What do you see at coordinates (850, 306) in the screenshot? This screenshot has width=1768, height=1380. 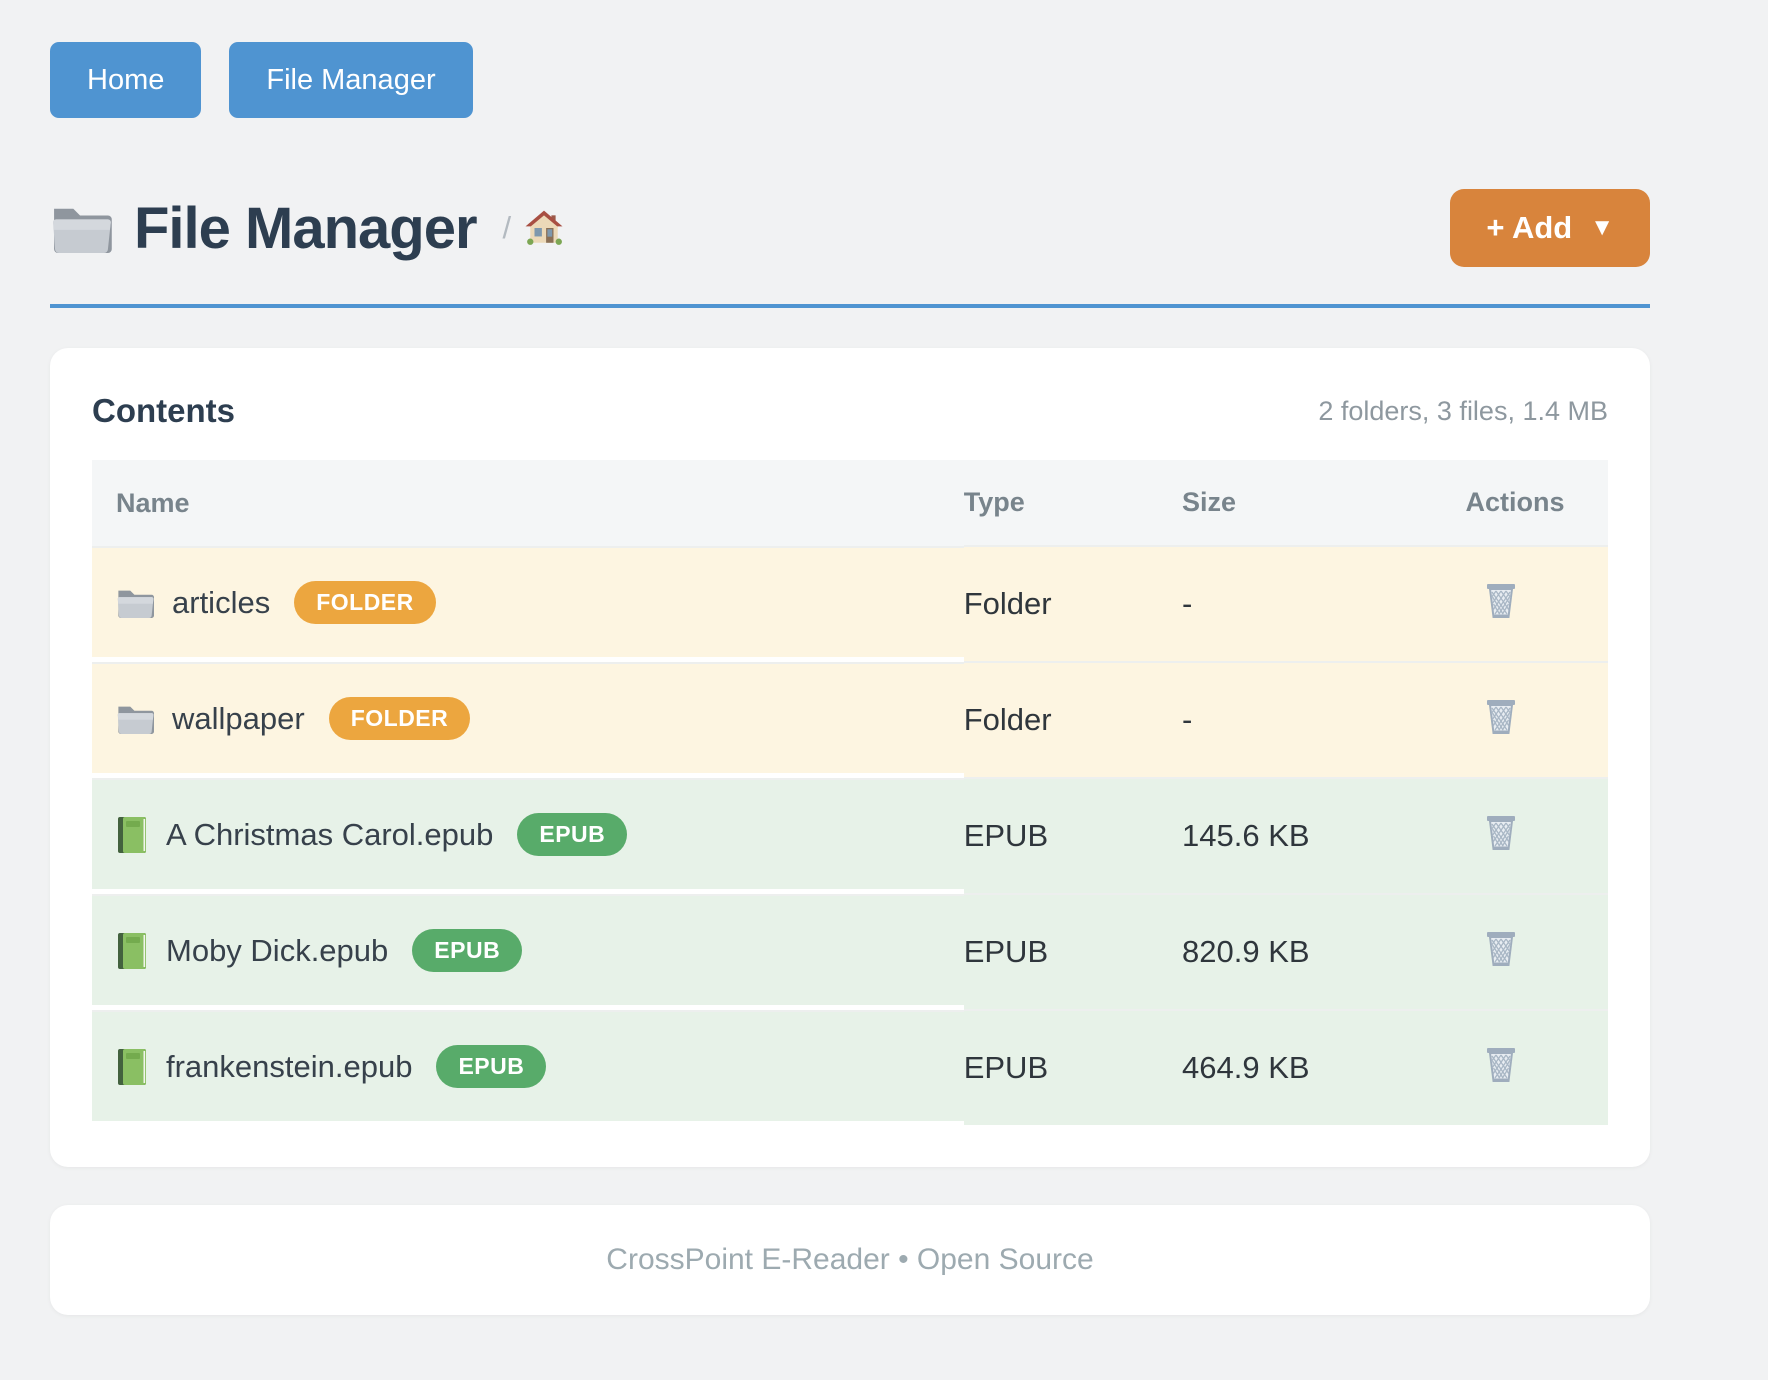 I see `title-underline` at bounding box center [850, 306].